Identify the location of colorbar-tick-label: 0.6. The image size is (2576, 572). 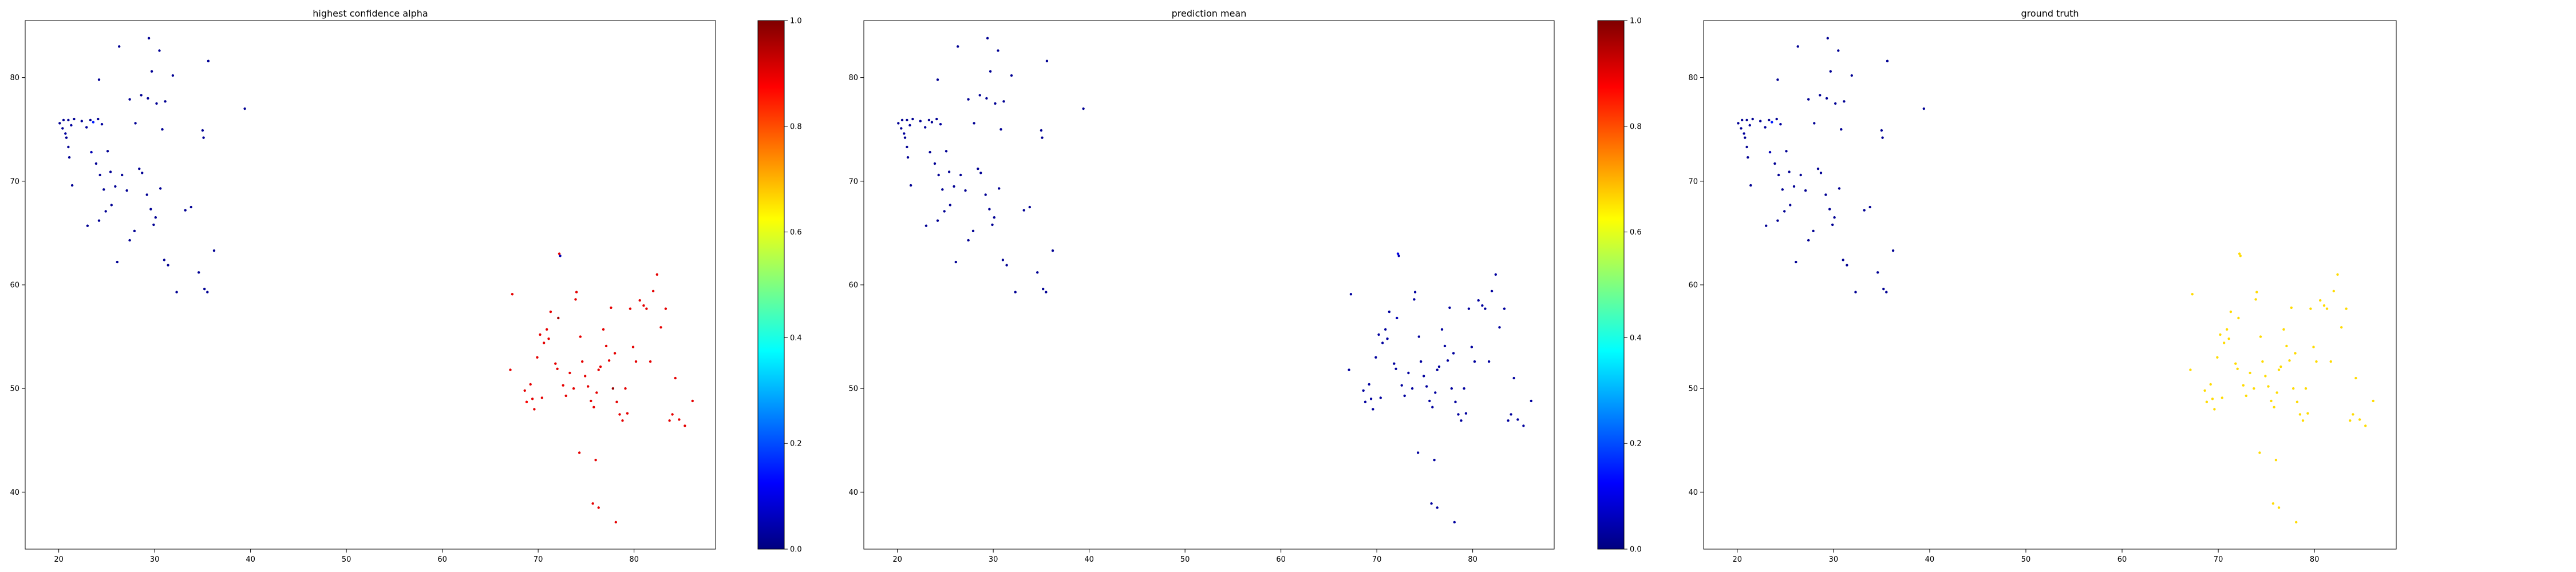
(796, 232).